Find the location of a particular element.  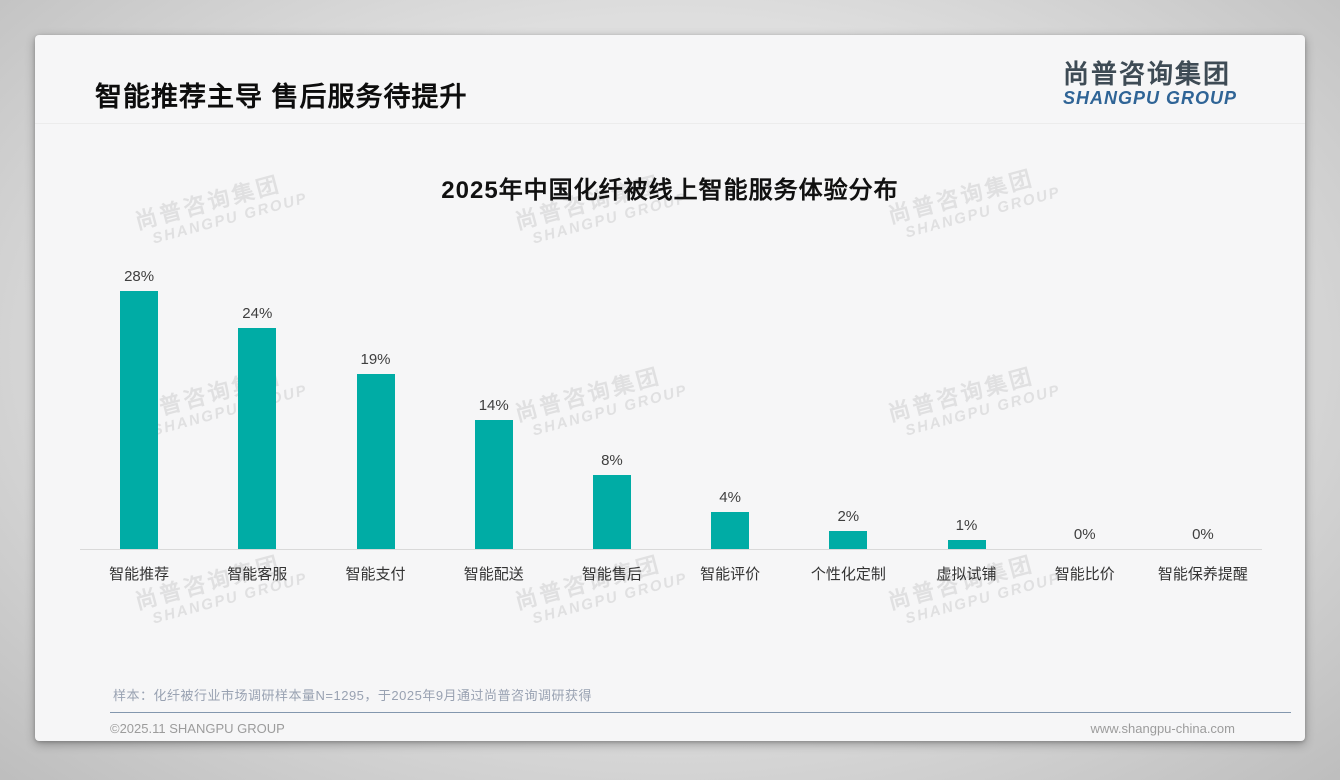

bar-value-label: 1% is located at coordinates (966, 525).